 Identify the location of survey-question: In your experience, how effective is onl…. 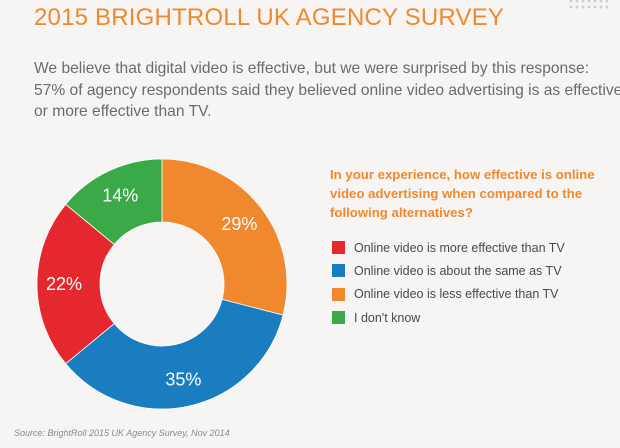
(465, 193).